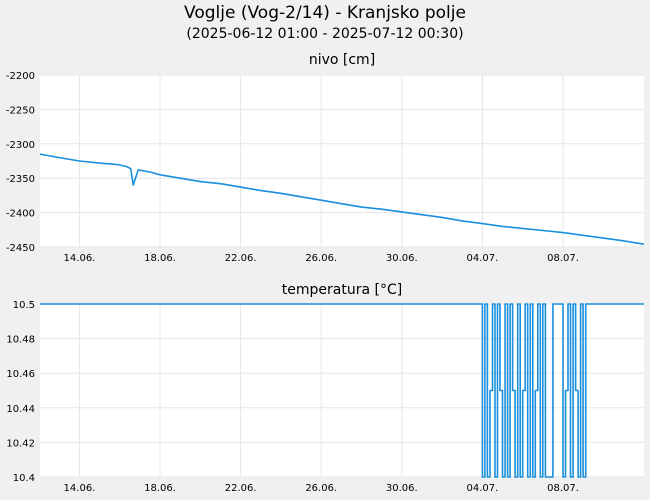 This screenshot has height=500, width=650. Describe the element at coordinates (325, 13) in the screenshot. I see `chart-title: Voglje (Vog-2/14) - Kranjsko polje` at that location.